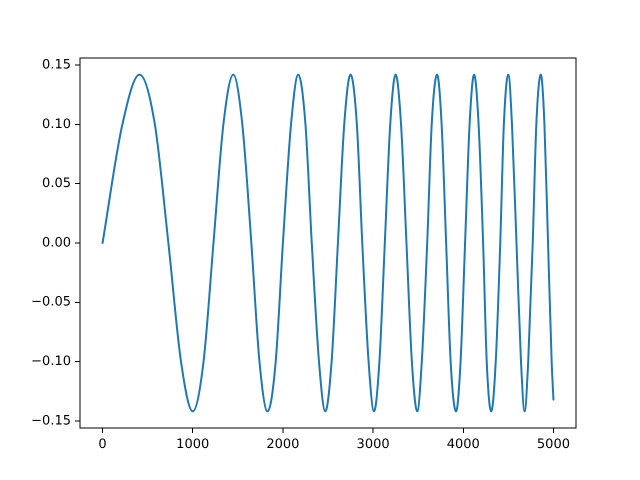 Image resolution: width=640 pixels, height=480 pixels. Describe the element at coordinates (463, 444) in the screenshot. I see `x-tick-label: 4000` at that location.